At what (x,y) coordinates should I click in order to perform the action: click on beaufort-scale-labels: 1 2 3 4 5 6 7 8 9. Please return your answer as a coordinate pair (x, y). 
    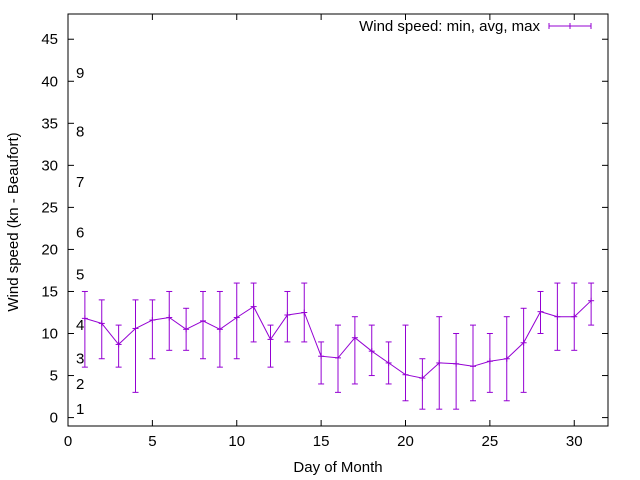
    Looking at the image, I should click on (80, 241).